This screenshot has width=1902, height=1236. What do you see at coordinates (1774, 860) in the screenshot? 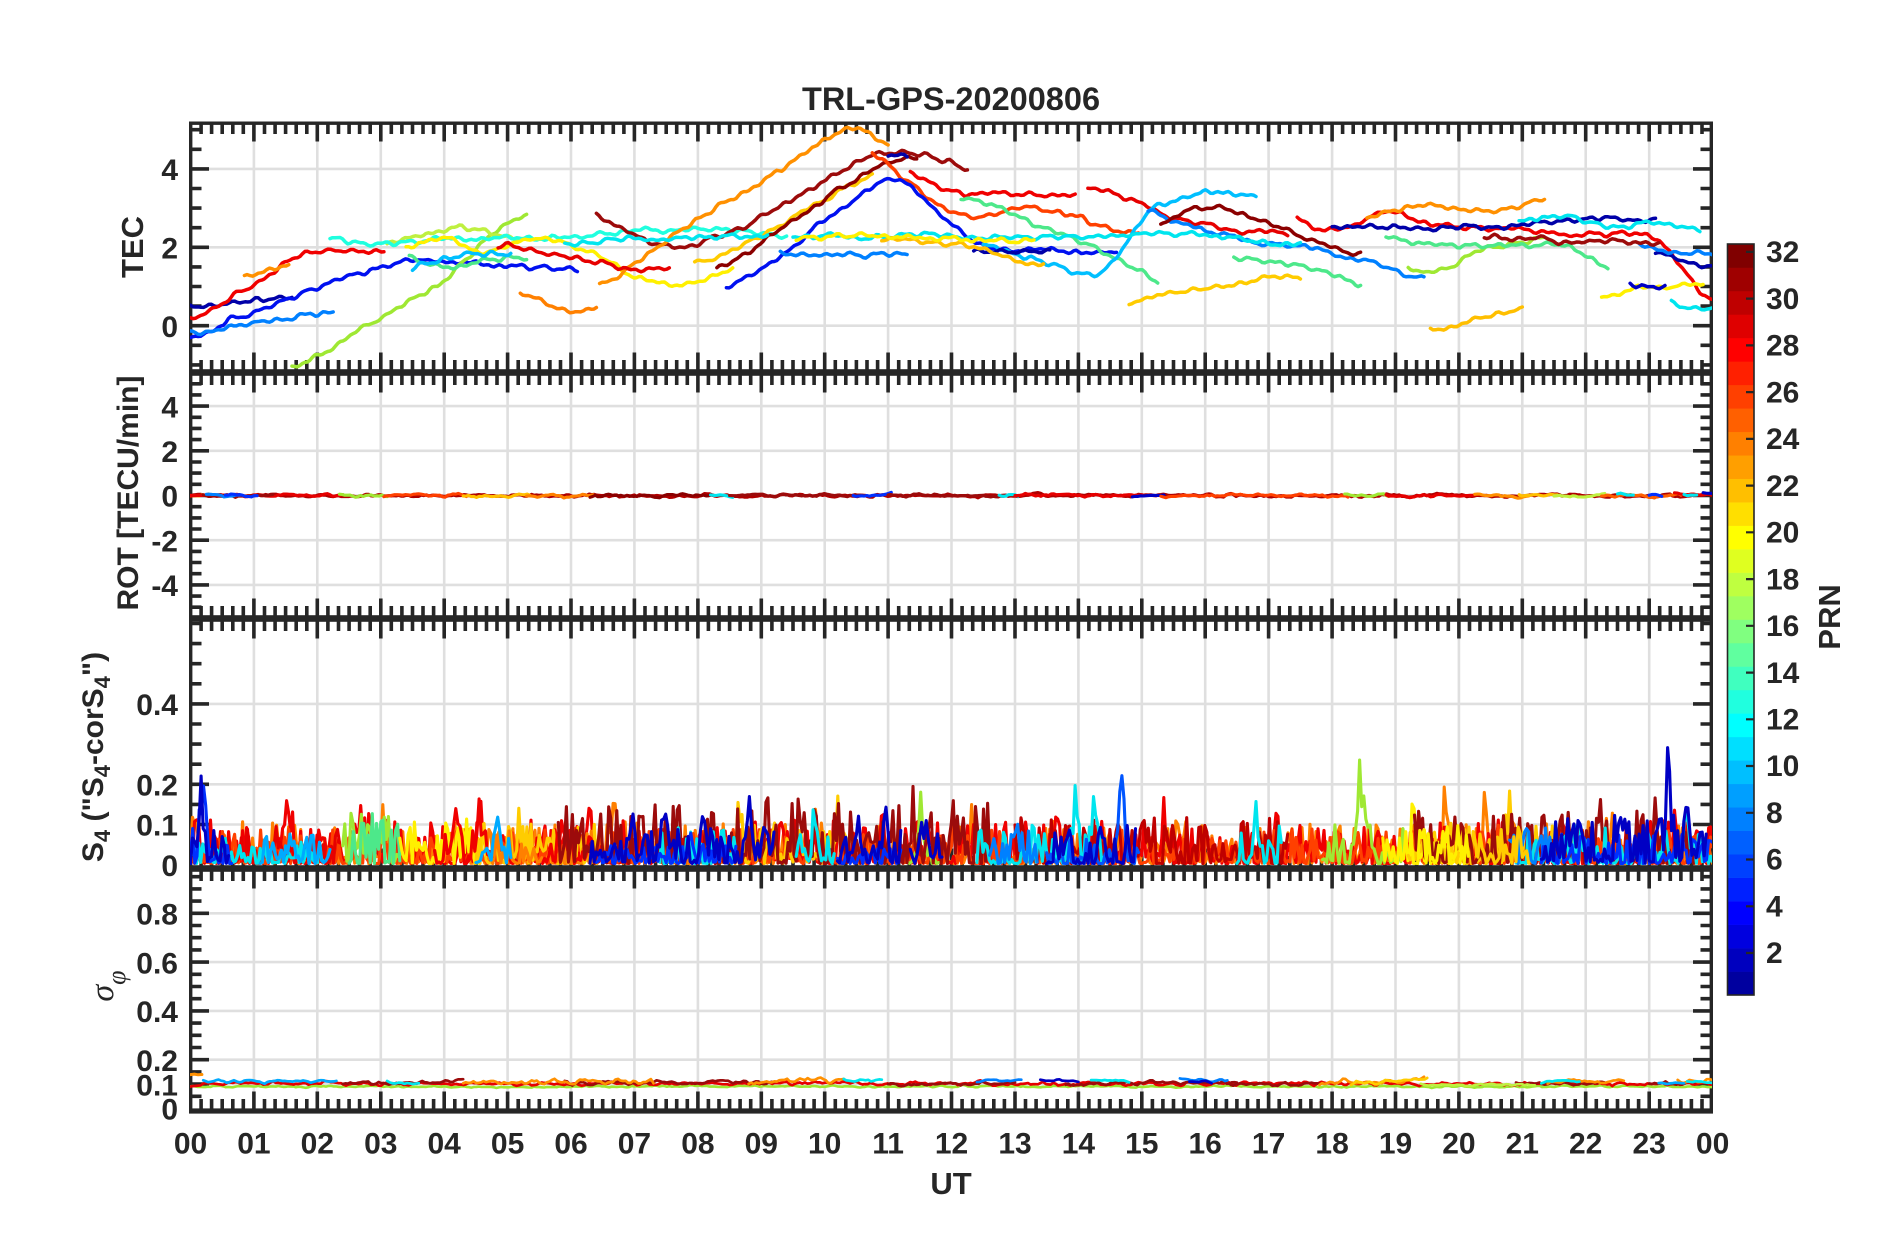
I see `svg-text: 6` at bounding box center [1774, 860].